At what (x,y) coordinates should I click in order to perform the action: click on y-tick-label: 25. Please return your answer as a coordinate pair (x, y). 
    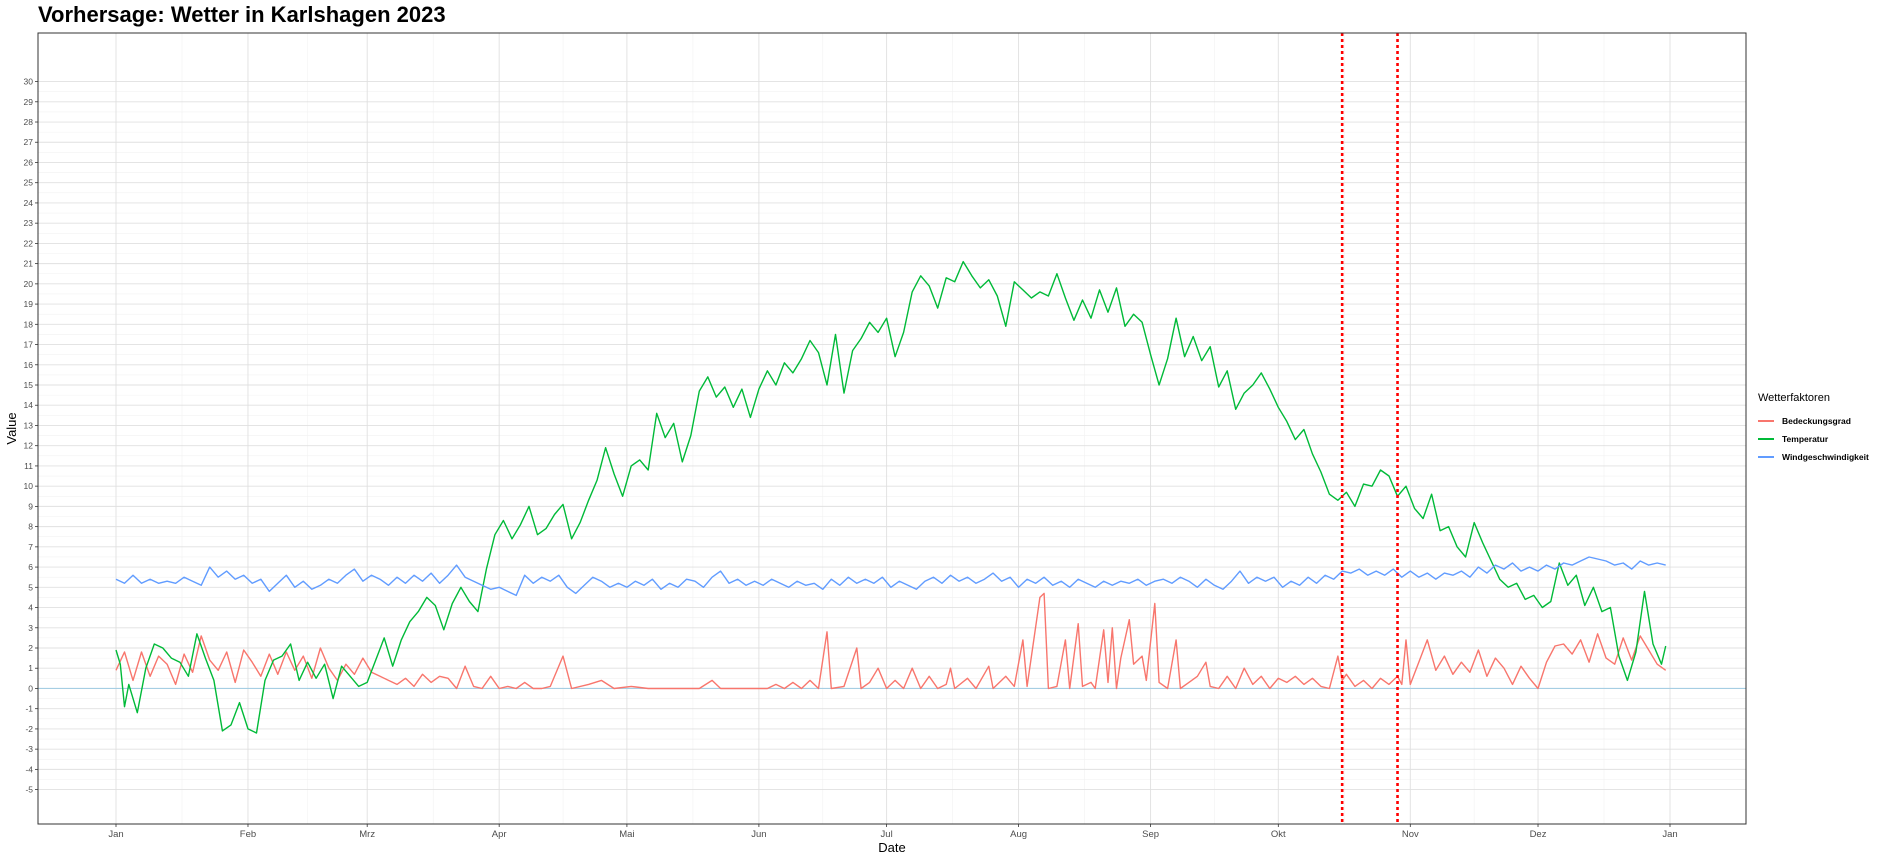
    Looking at the image, I should click on (29, 183).